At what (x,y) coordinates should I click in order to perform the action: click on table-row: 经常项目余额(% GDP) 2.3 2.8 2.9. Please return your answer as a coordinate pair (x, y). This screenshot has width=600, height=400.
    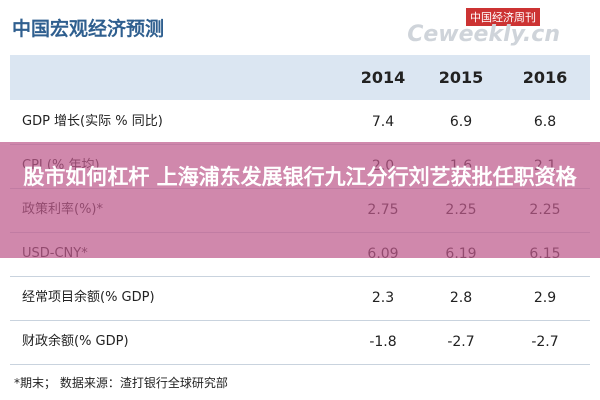
    Looking at the image, I should click on (300, 298).